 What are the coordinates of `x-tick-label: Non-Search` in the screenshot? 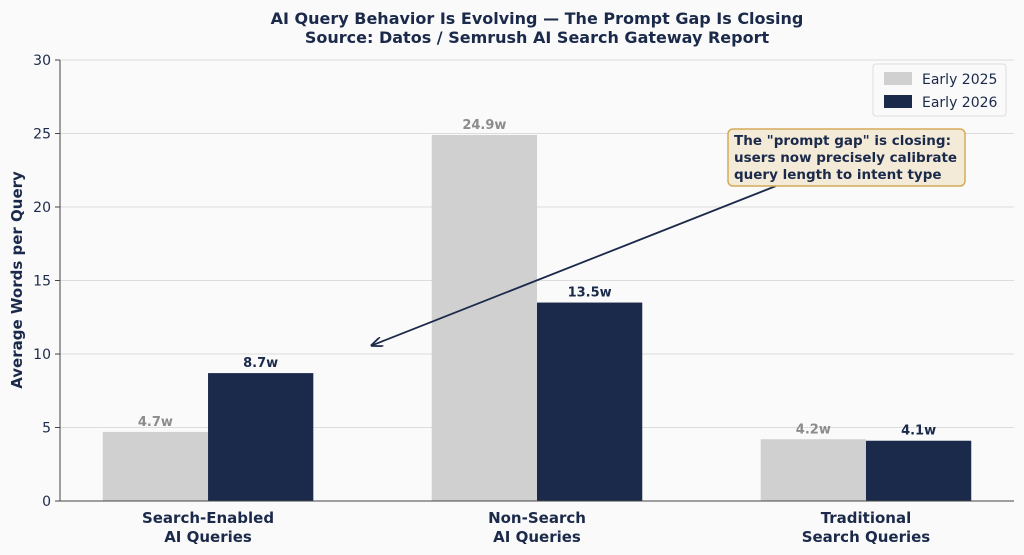 It's located at (537, 518).